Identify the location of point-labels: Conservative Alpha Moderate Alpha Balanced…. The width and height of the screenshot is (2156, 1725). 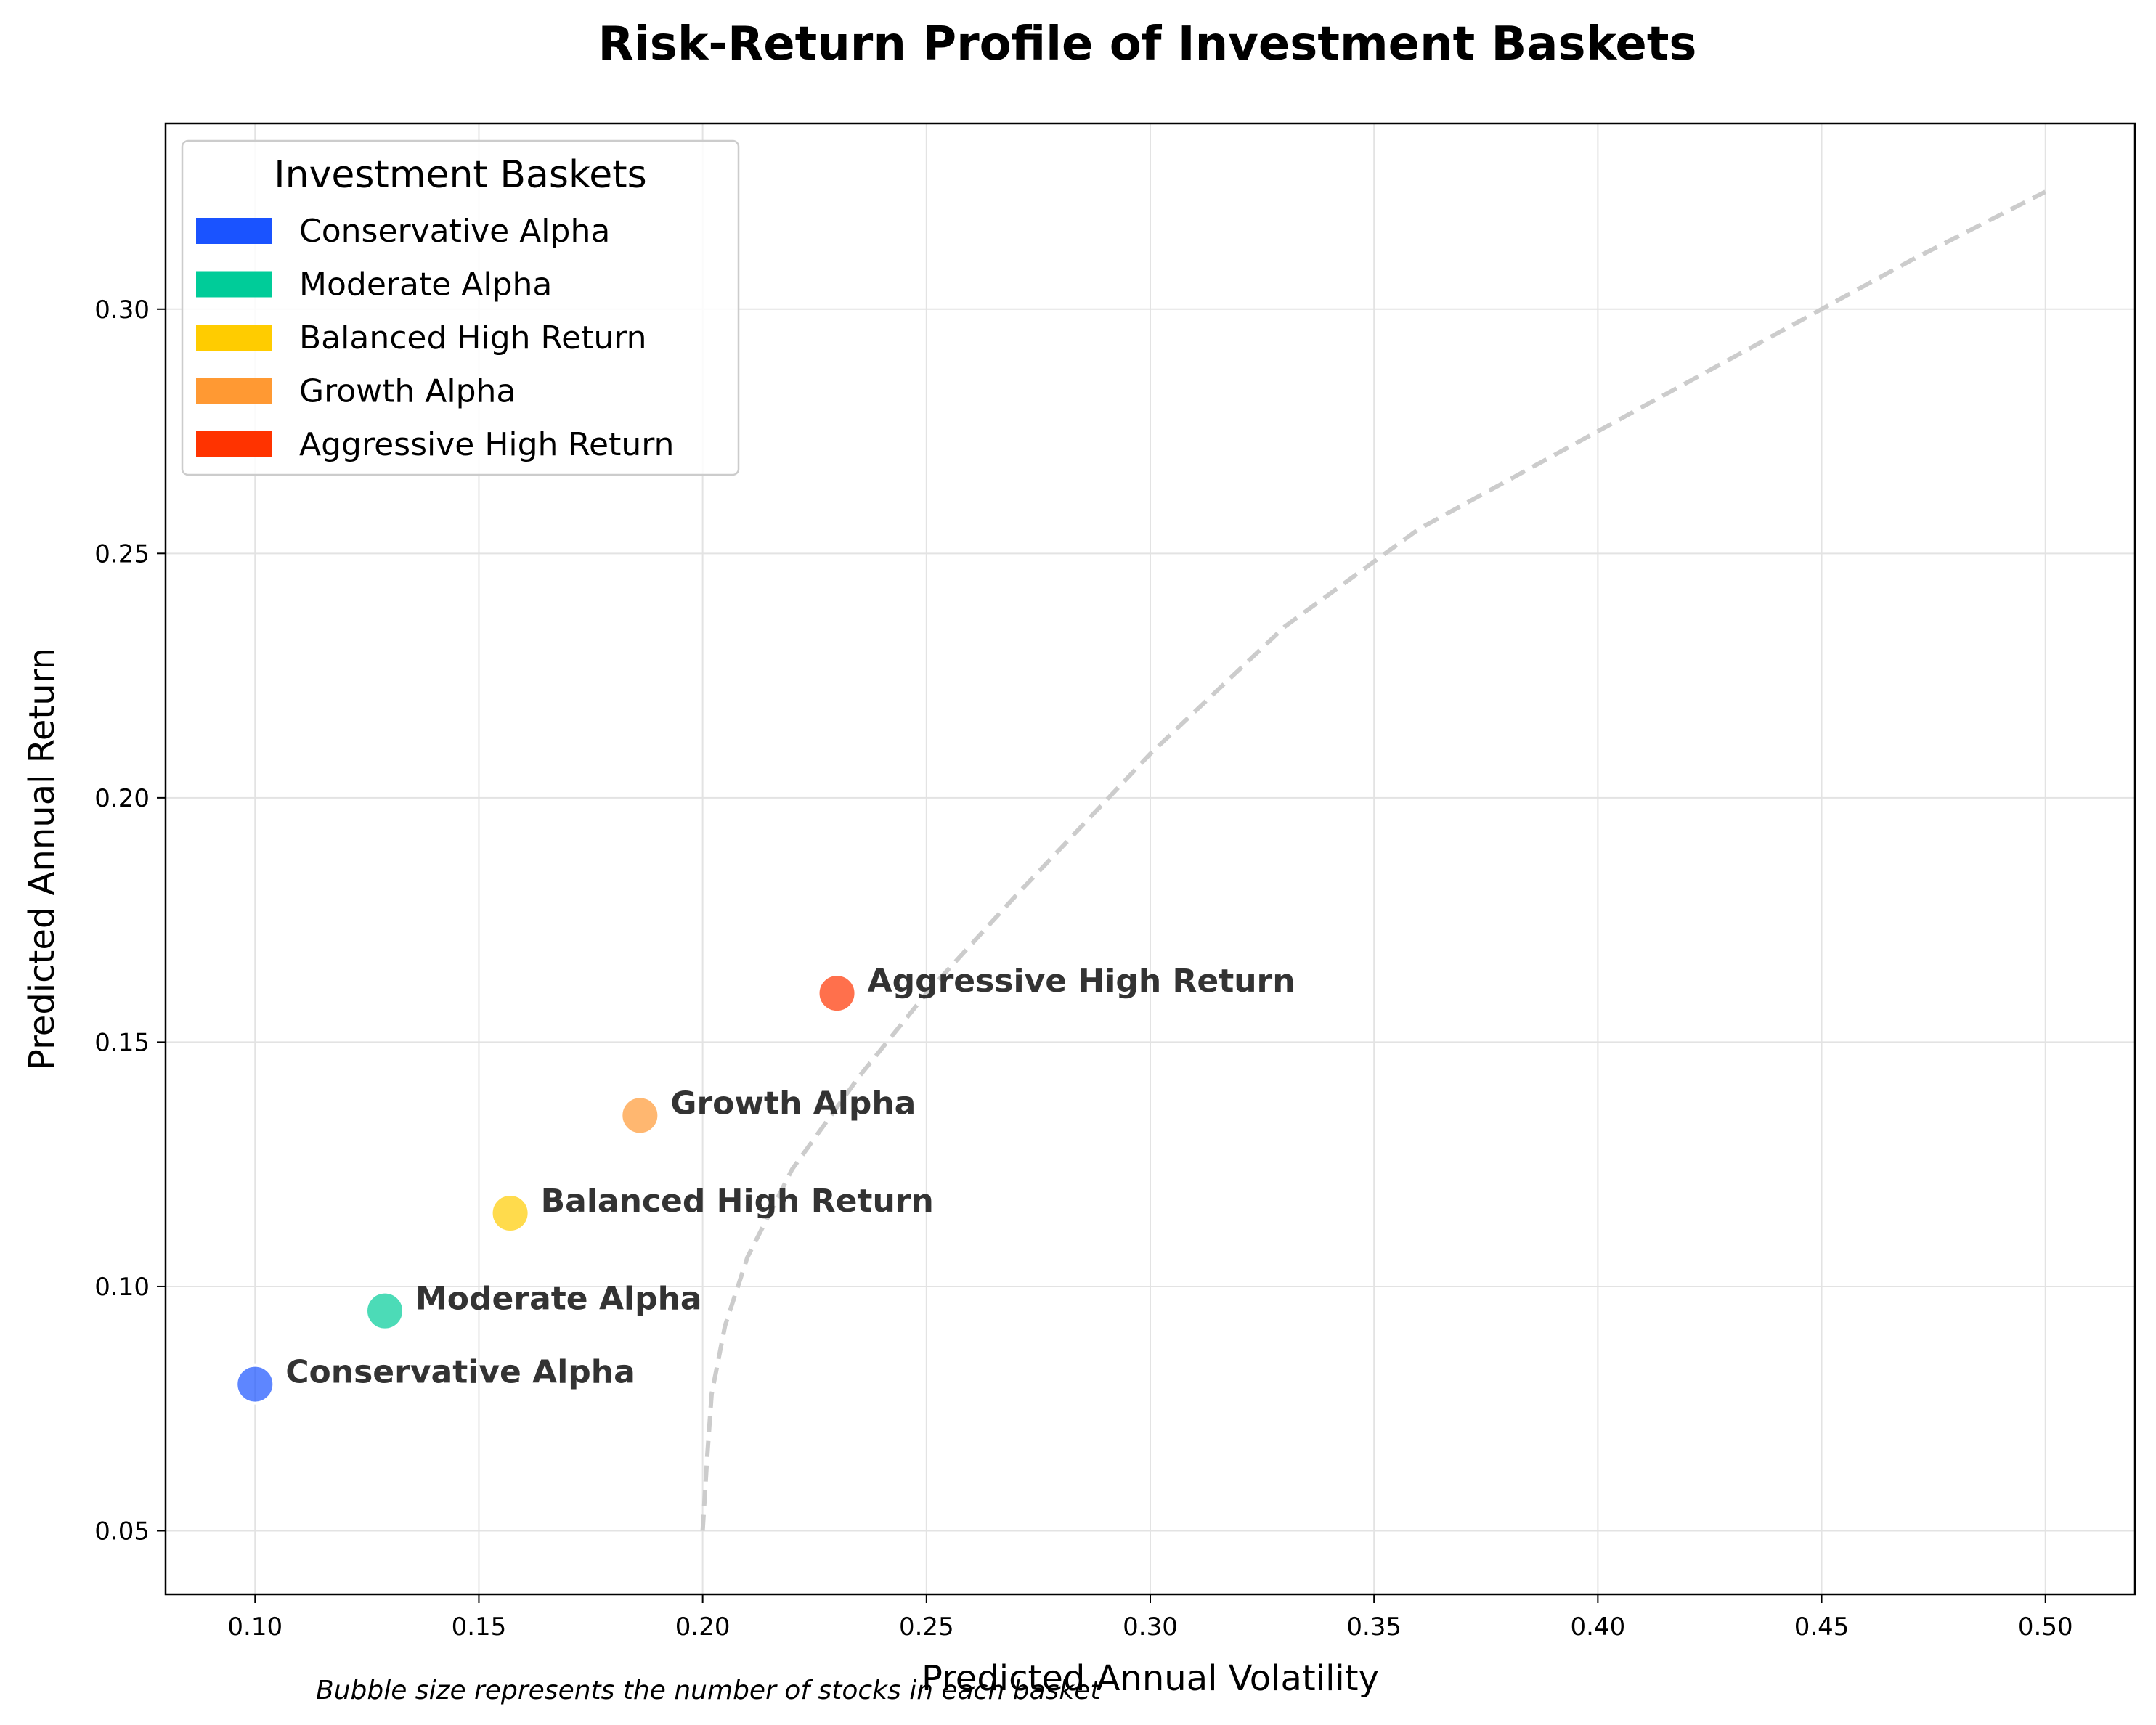
(790, 1176).